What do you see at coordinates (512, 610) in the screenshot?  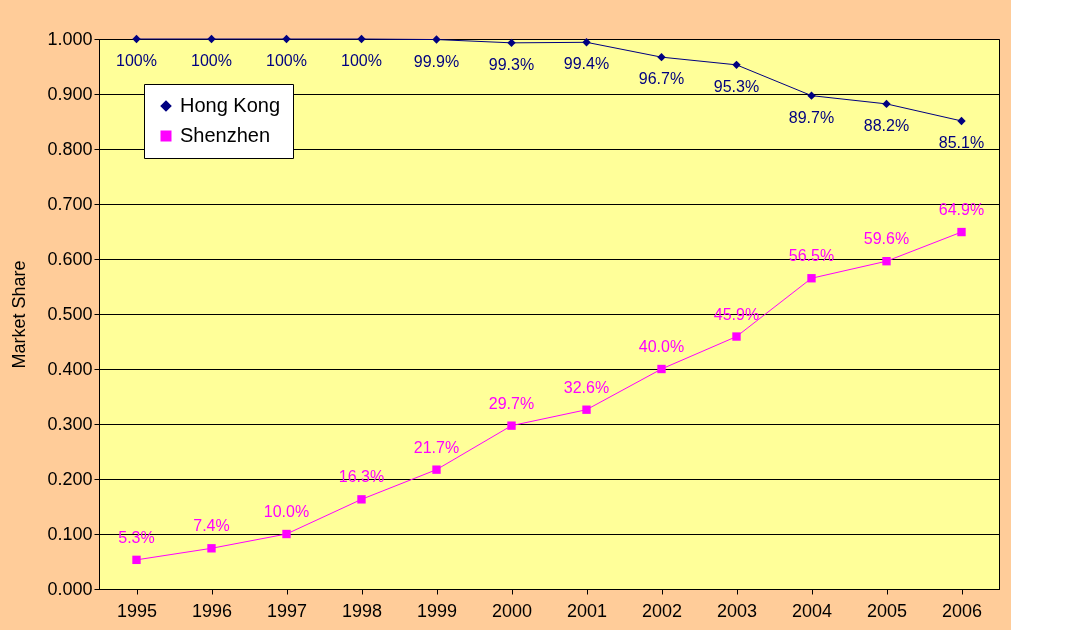 I see `x-tick-label: 2000` at bounding box center [512, 610].